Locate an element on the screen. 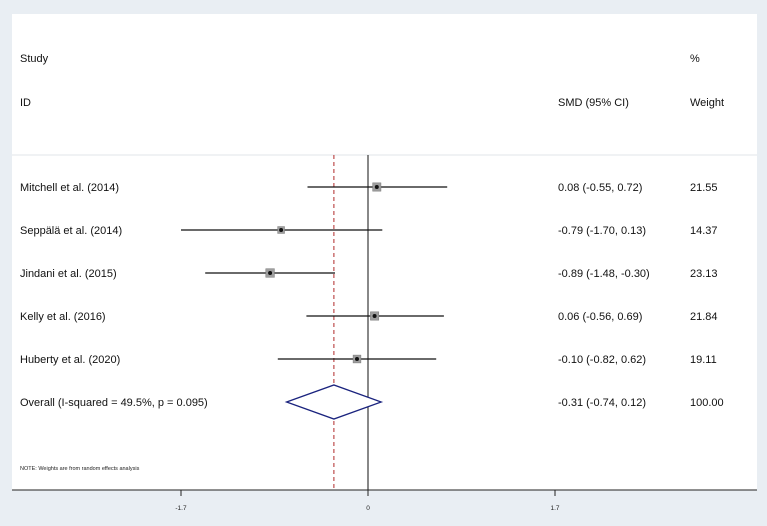 Image resolution: width=767 pixels, height=526 pixels. header-percent: % is located at coordinates (695, 59).